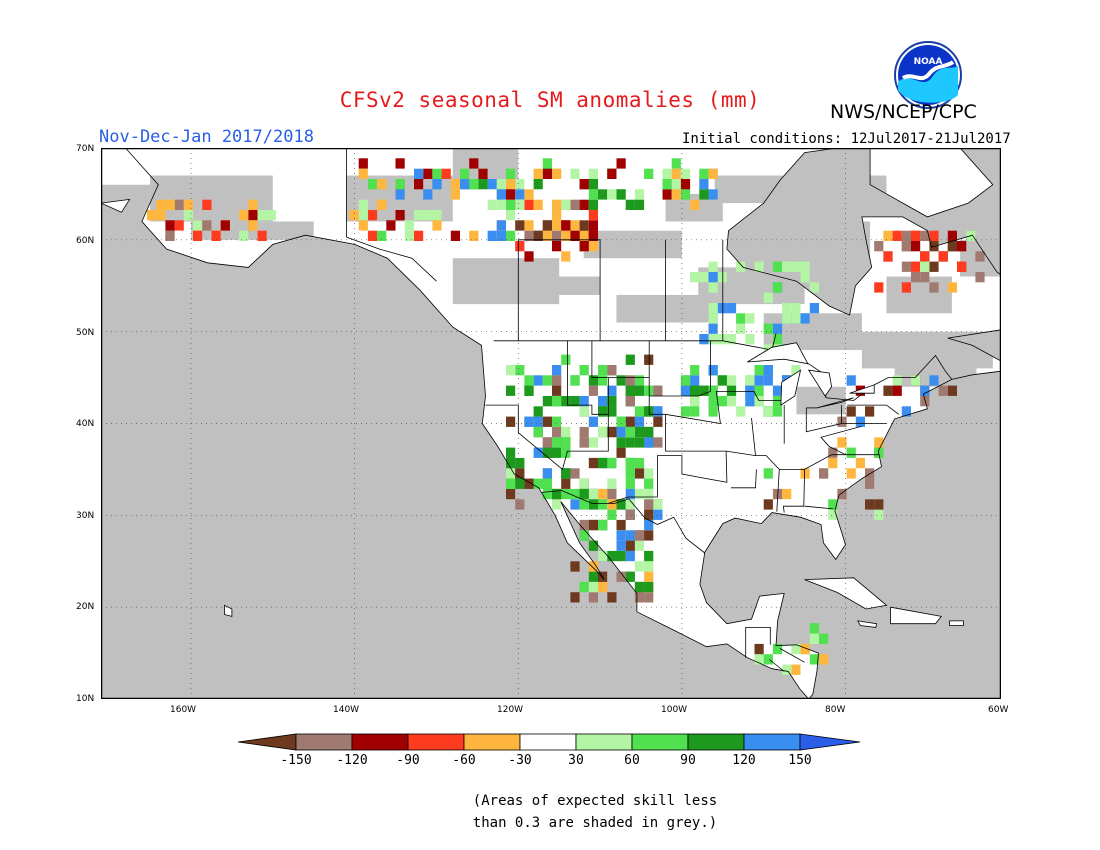 This screenshot has width=1100, height=850. I want to click on legend-tick-label: 90, so click(688, 760).